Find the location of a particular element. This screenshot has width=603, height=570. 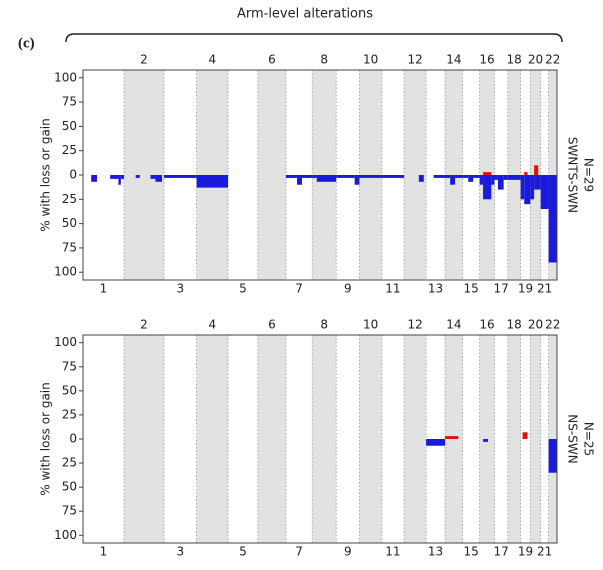

panel-label: (c) is located at coordinates (26, 43).